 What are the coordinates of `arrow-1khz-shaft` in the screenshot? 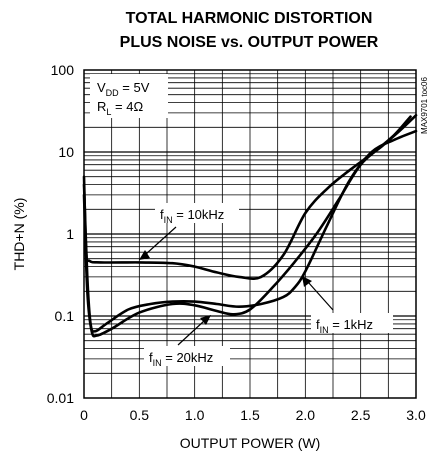 It's located at (320, 296).